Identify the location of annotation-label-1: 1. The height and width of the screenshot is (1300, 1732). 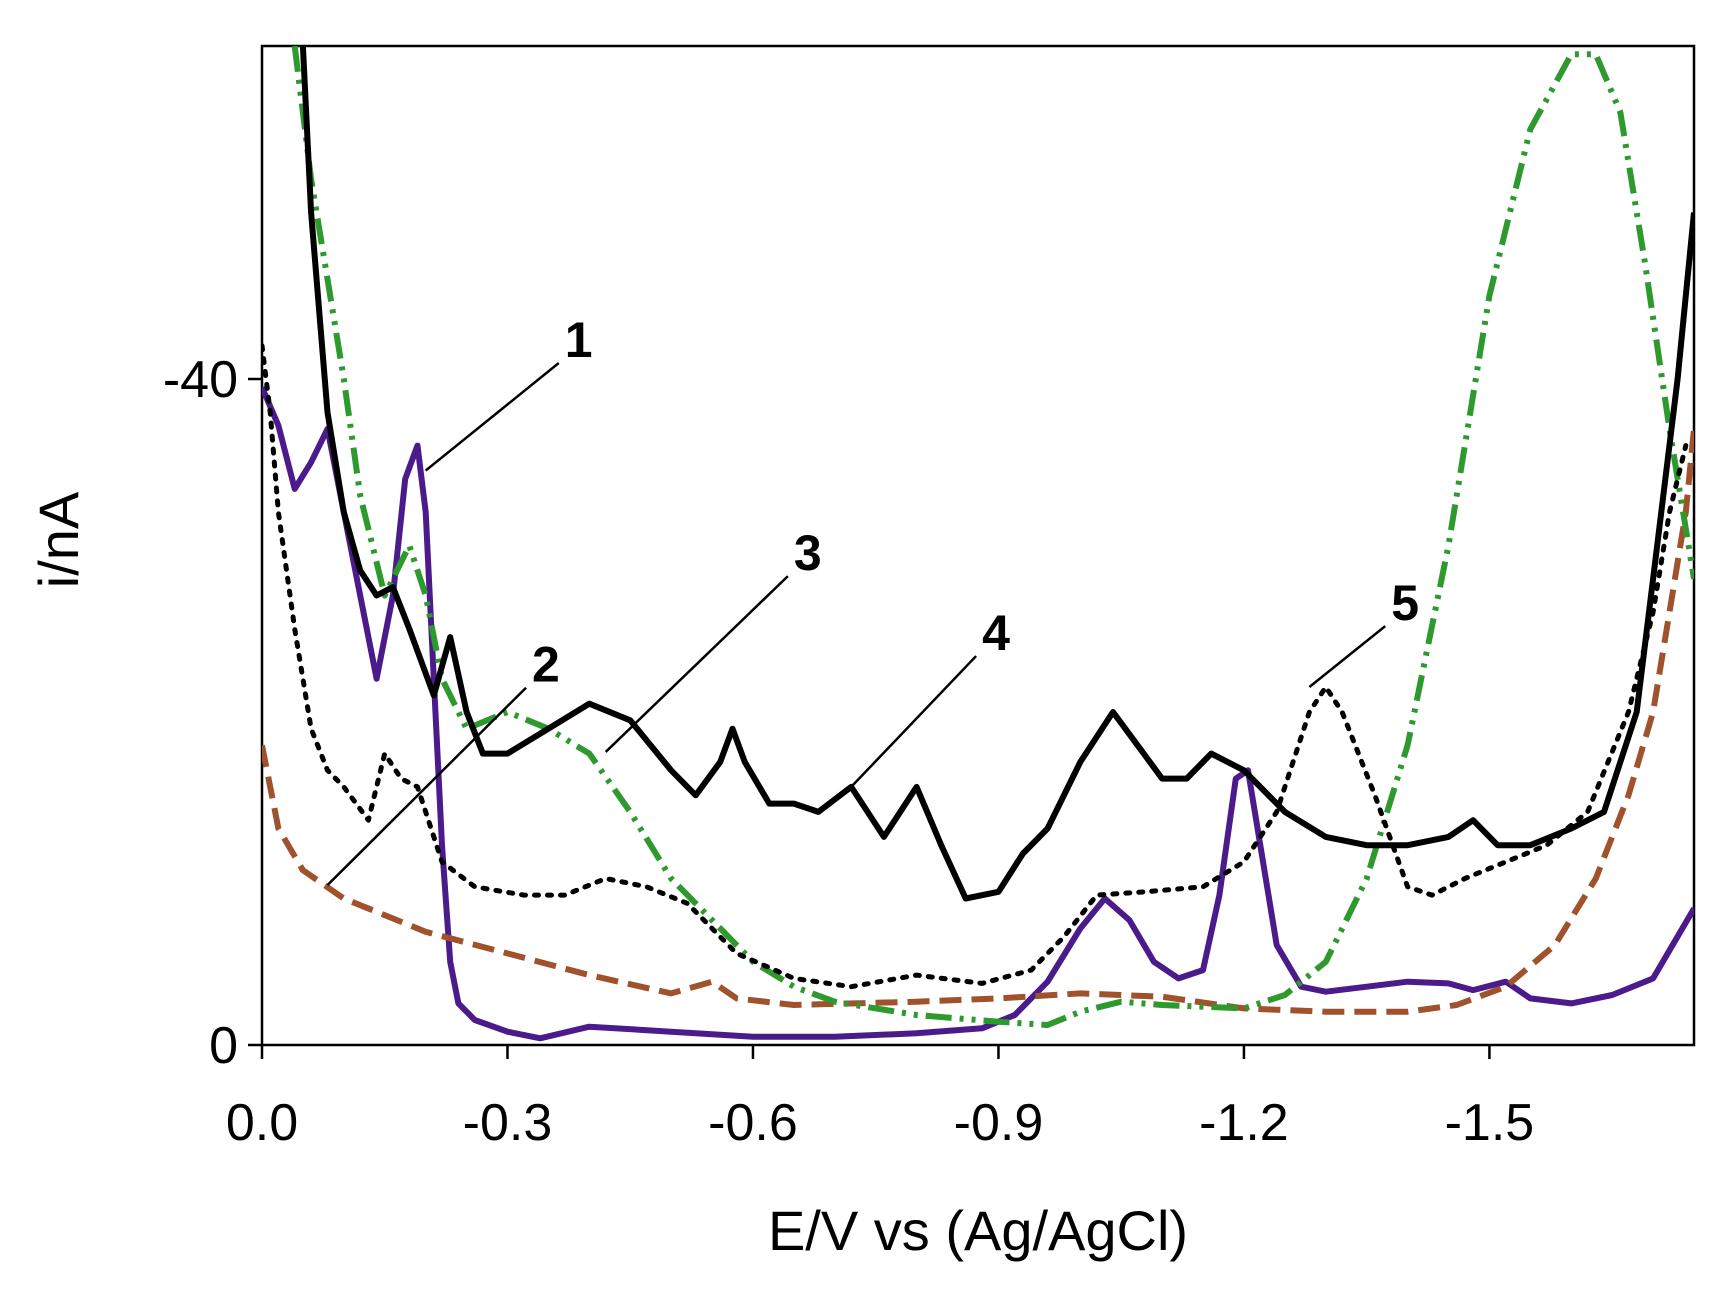
(579, 340).